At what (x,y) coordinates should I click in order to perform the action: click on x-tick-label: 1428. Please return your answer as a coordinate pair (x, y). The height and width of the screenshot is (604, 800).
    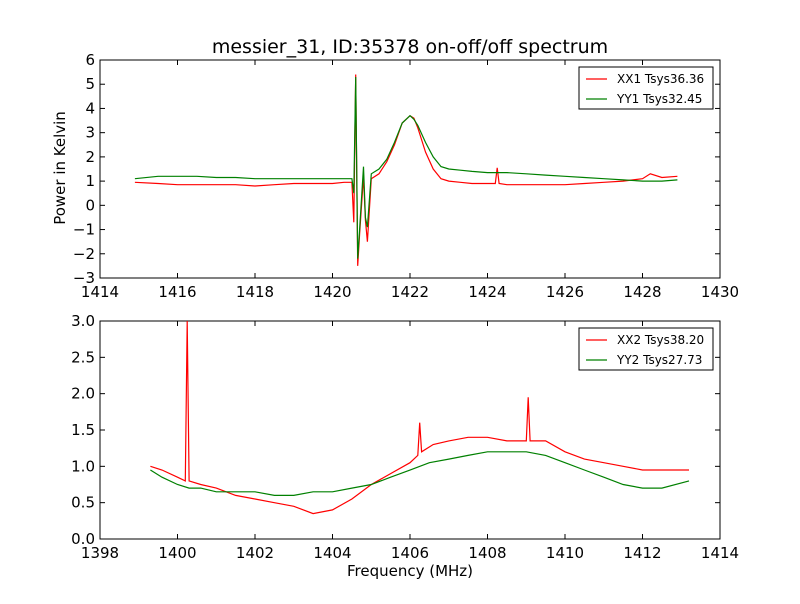
    Looking at the image, I should click on (642, 292).